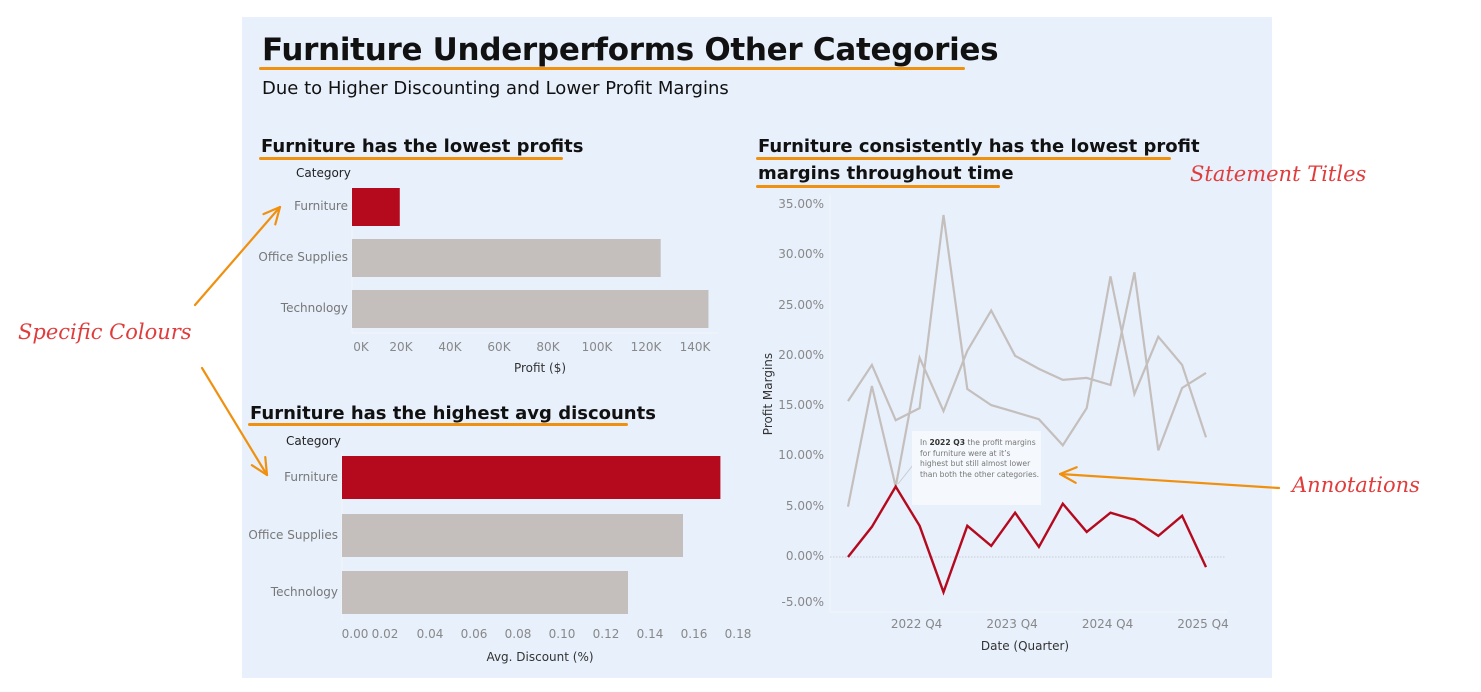  Describe the element at coordinates (540, 368) in the screenshot. I see `profit-x-axis-title: Profit ($)` at that location.